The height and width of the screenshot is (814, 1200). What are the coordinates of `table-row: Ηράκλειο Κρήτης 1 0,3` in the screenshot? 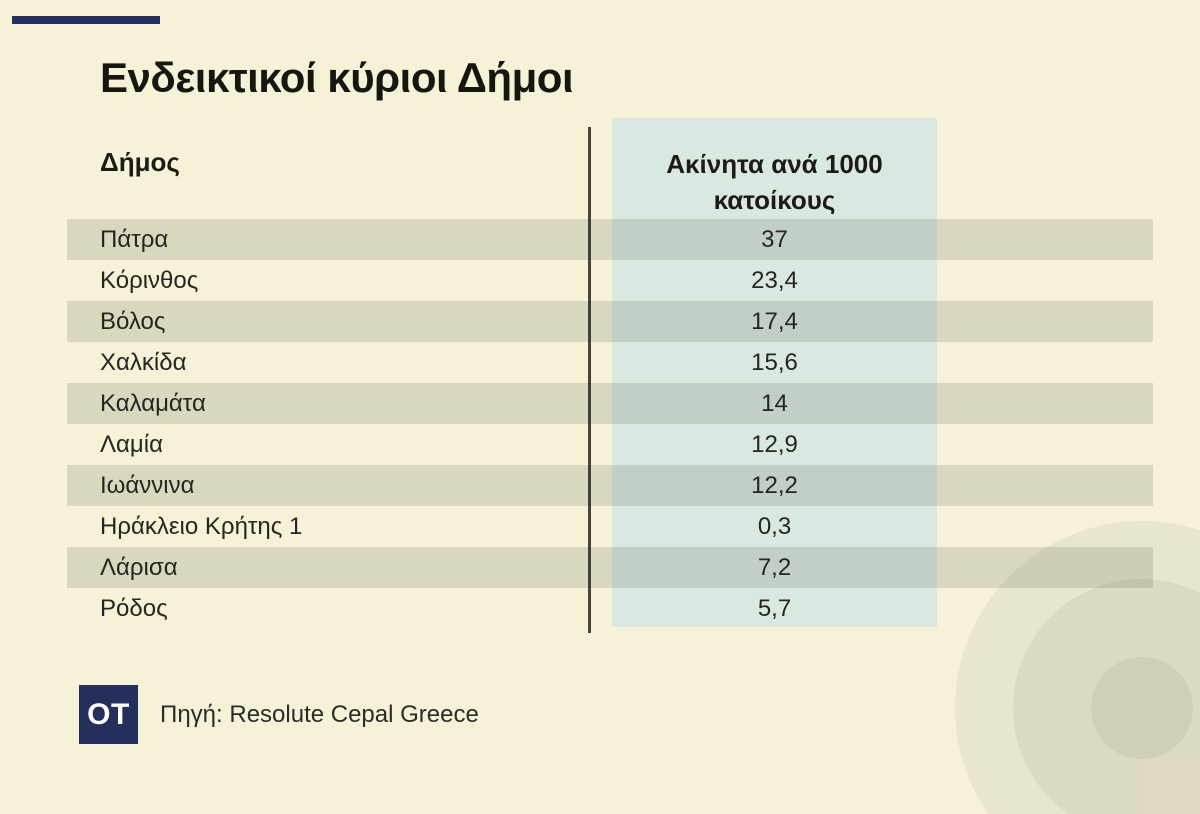 It's located at (610, 526).